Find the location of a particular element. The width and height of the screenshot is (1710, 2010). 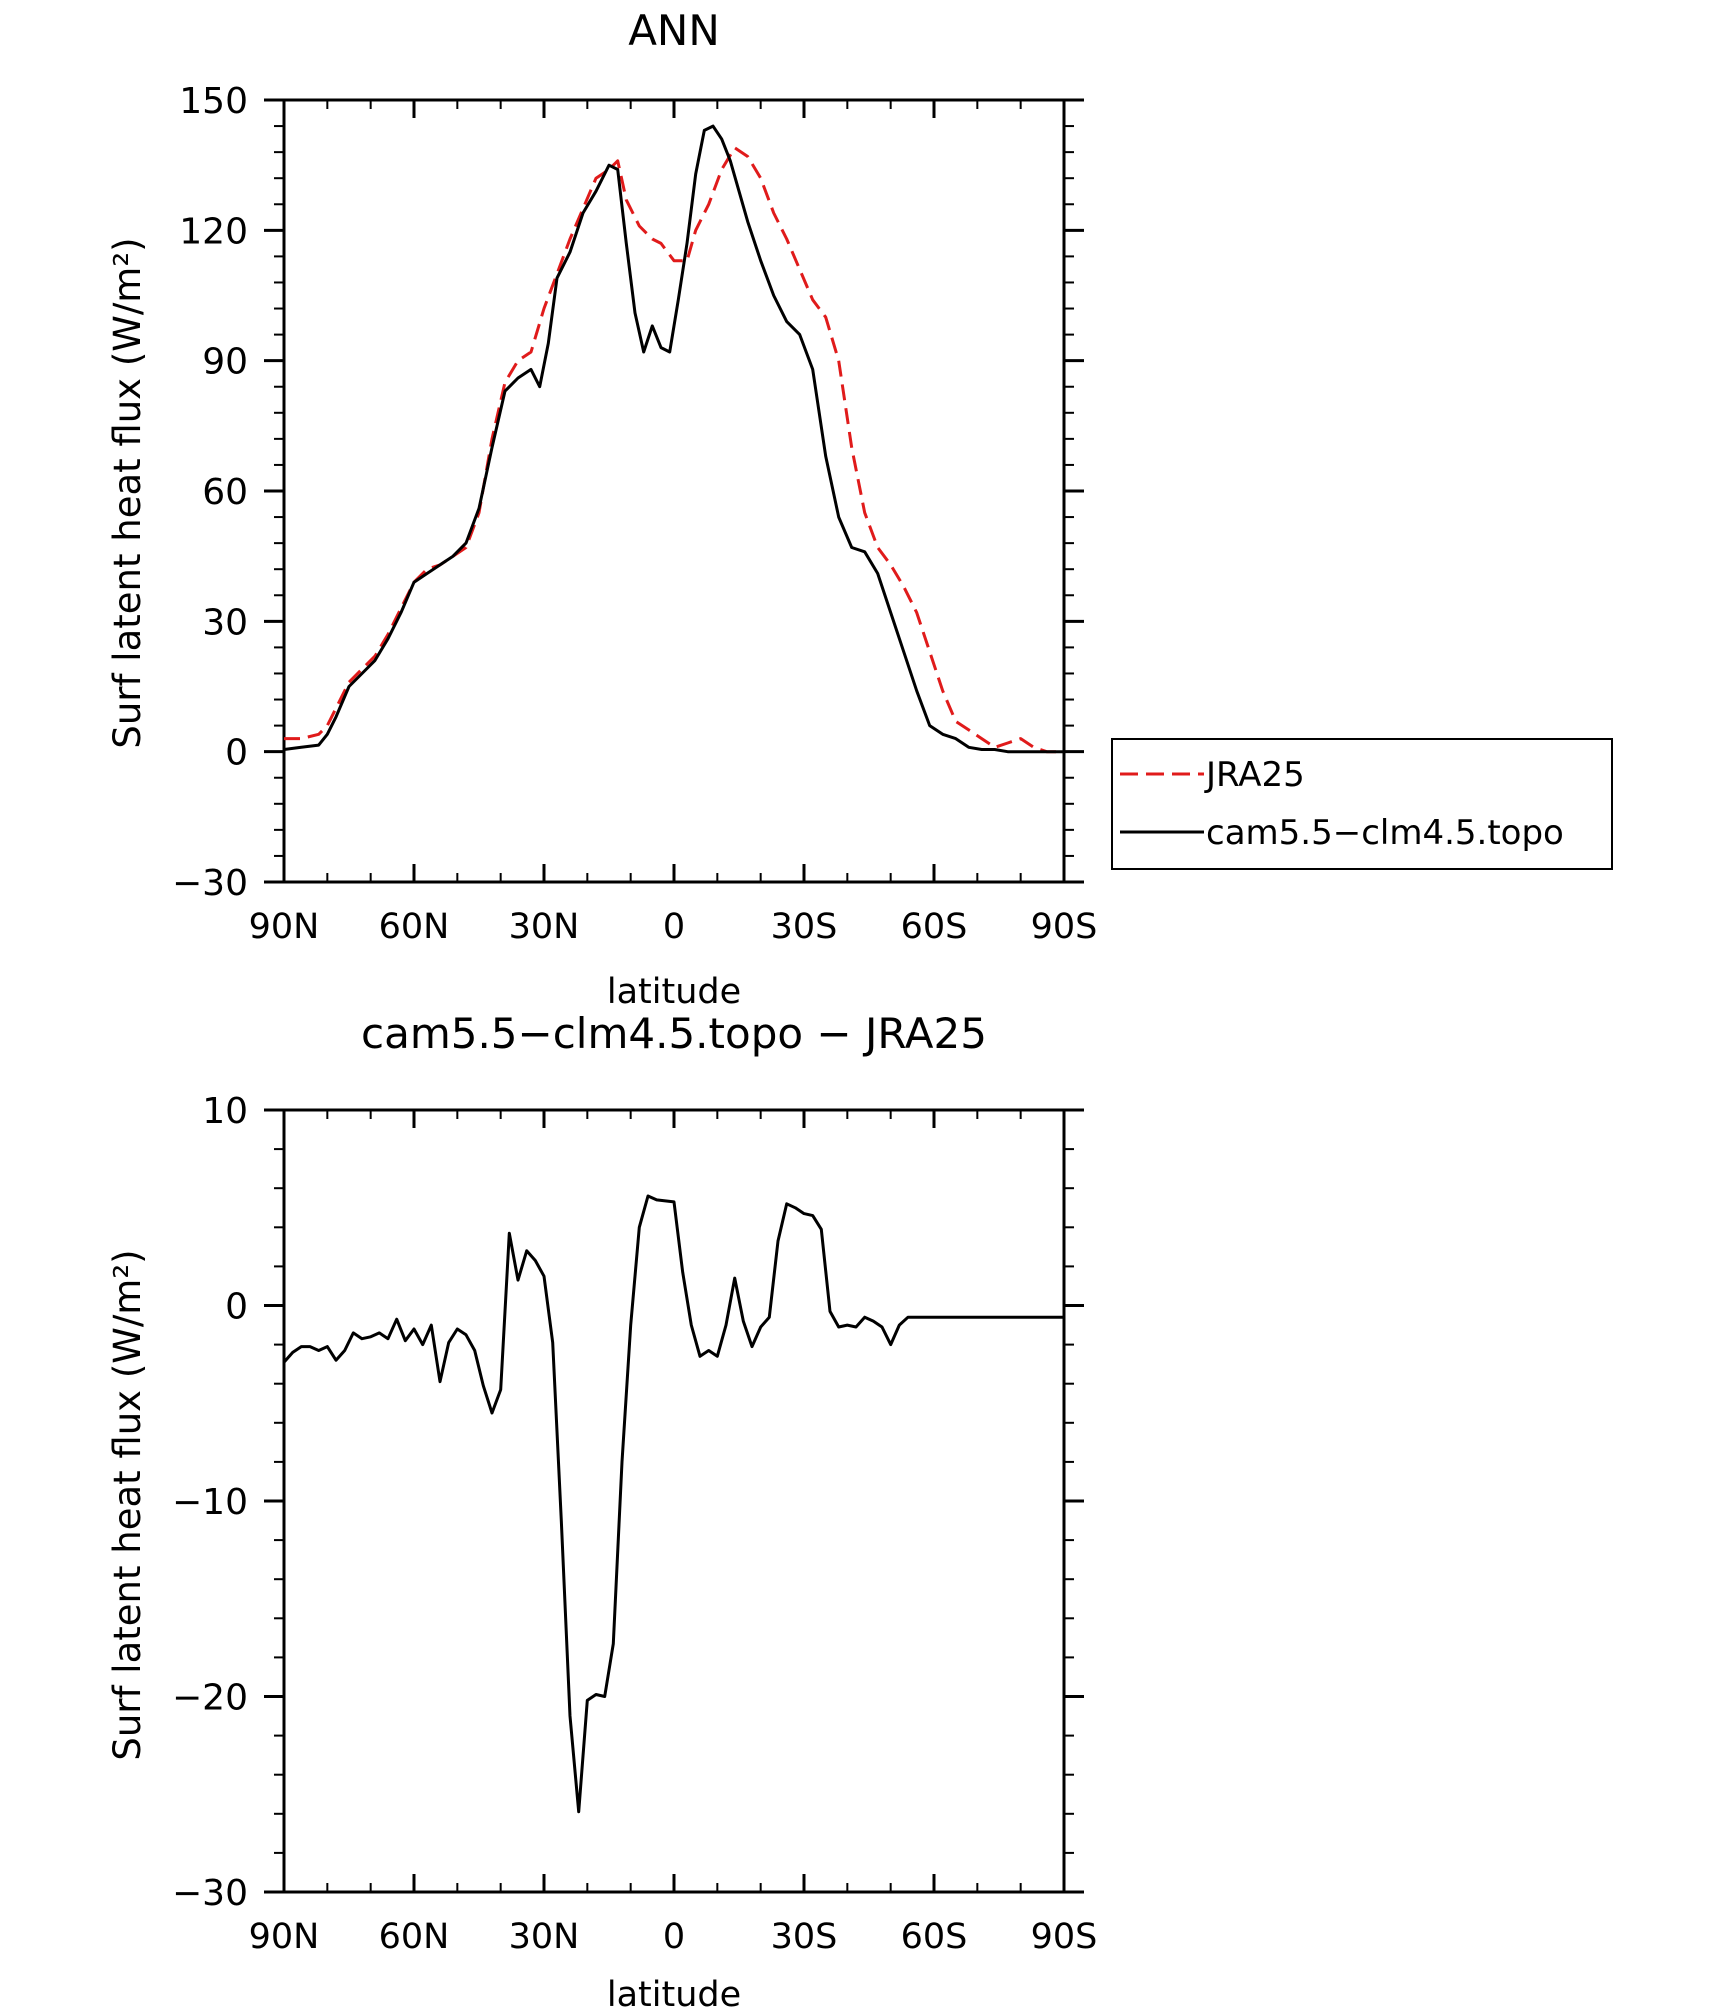

y-tick-label: −20 is located at coordinates (210, 1698).